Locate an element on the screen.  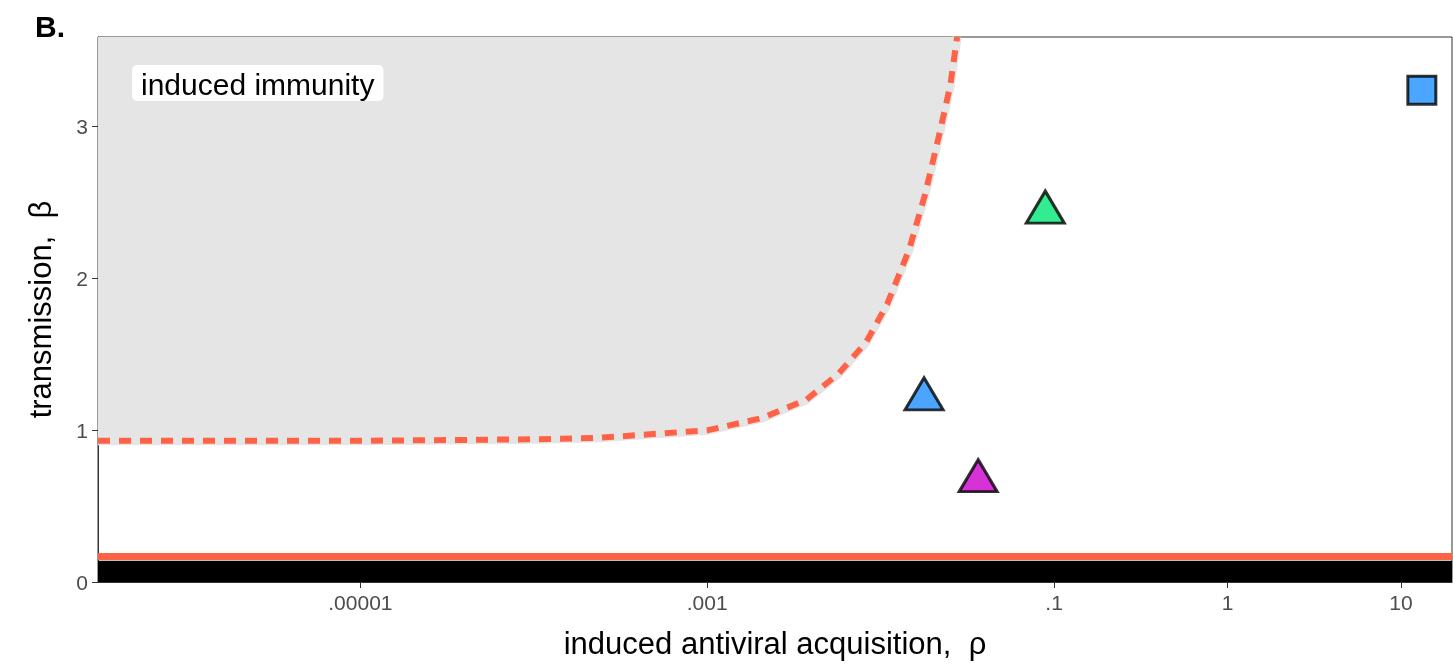
x-tick-label: .00001 is located at coordinates (360, 602).